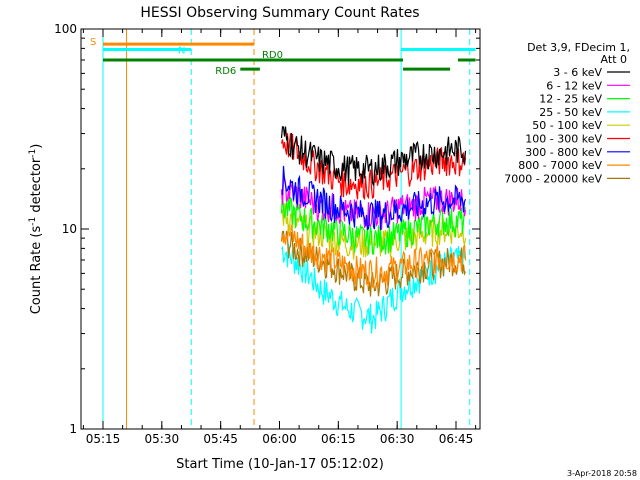  I want to click on y-tick-label: 10, so click(69, 229).